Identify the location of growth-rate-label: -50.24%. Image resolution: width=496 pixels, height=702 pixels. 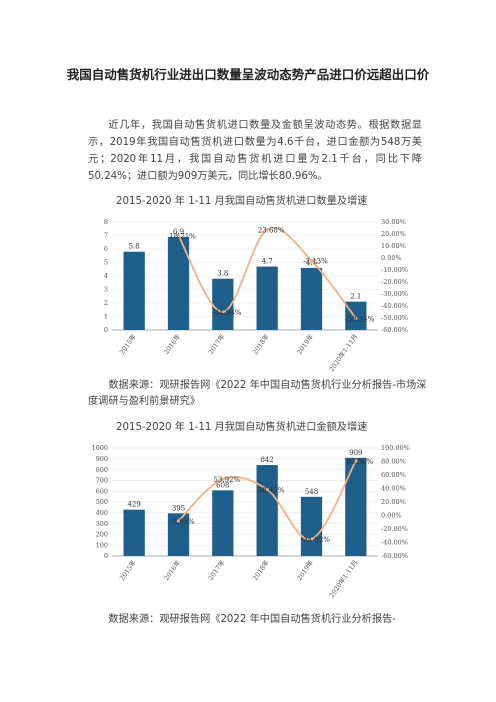
(359, 319).